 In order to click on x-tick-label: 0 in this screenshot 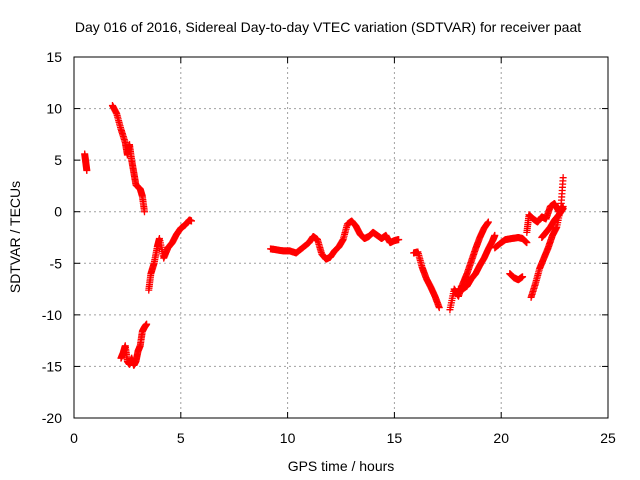, I will do `click(74, 438)`.